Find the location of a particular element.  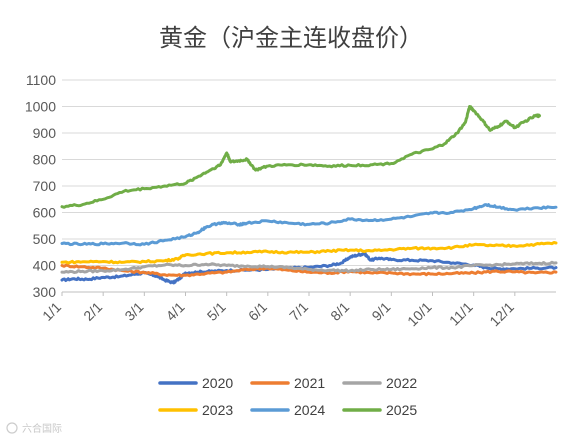

x-tick-label: 6/1 is located at coordinates (257, 311).